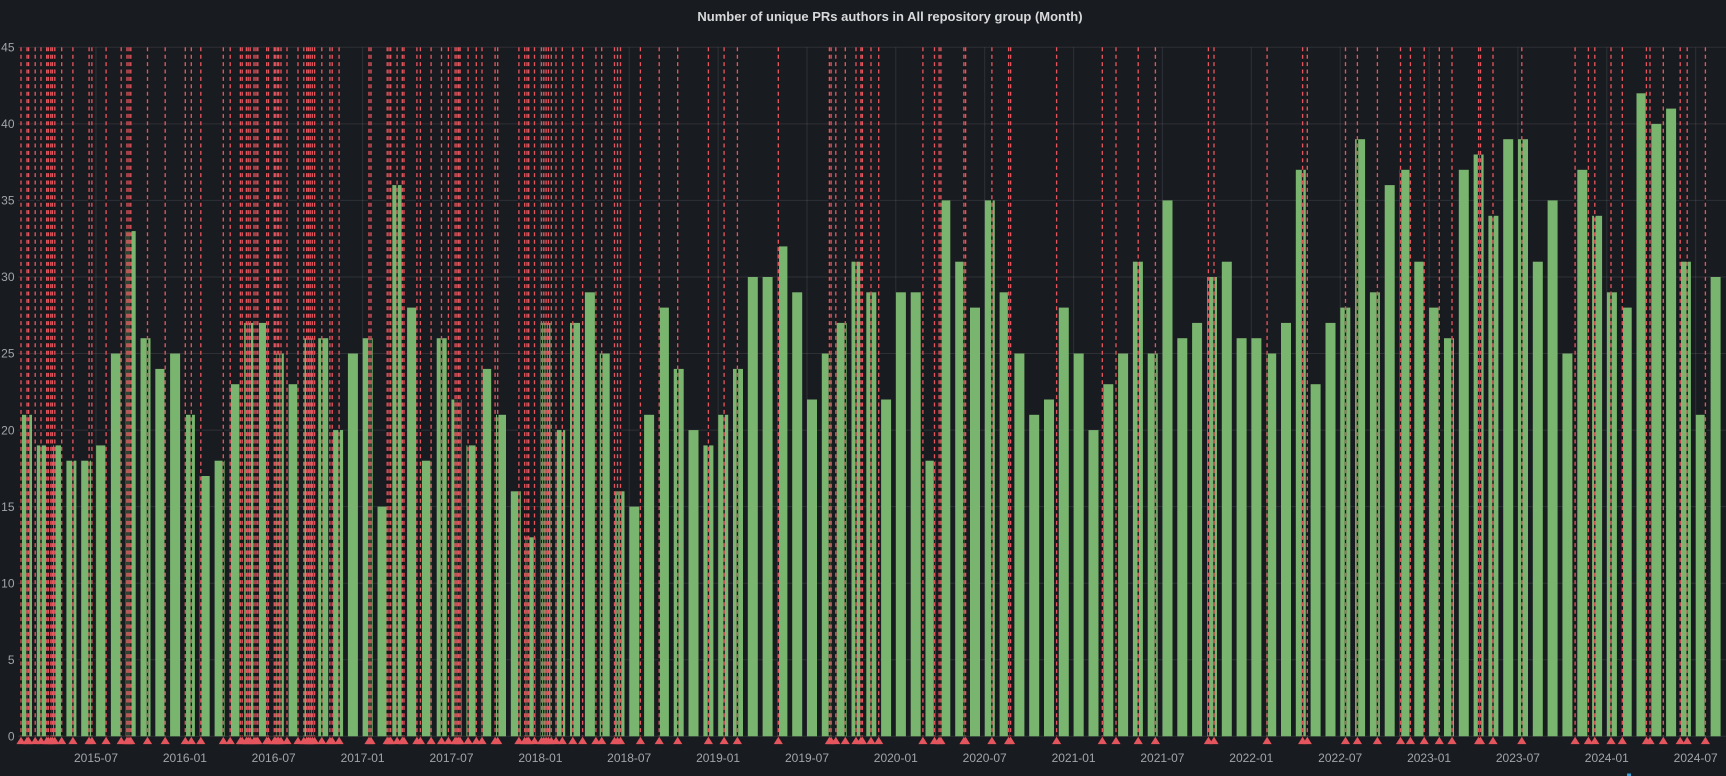  I want to click on svg-text: 2018-01, so click(540, 758).